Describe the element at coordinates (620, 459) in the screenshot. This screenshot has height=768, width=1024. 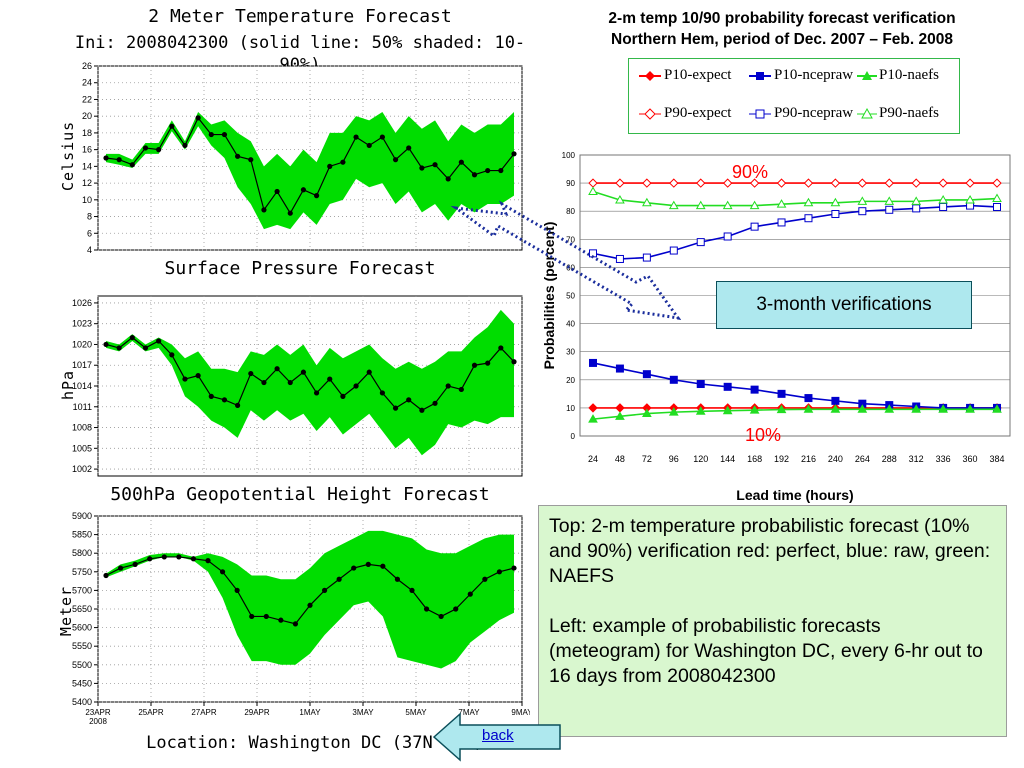
I see `verification-xtick-label: 48` at that location.